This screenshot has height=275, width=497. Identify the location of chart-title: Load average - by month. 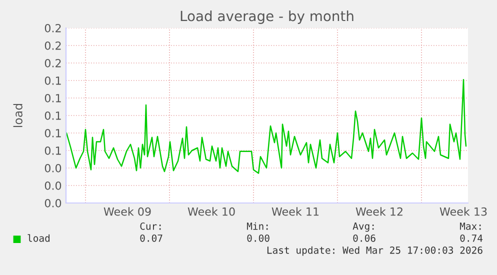
(267, 17).